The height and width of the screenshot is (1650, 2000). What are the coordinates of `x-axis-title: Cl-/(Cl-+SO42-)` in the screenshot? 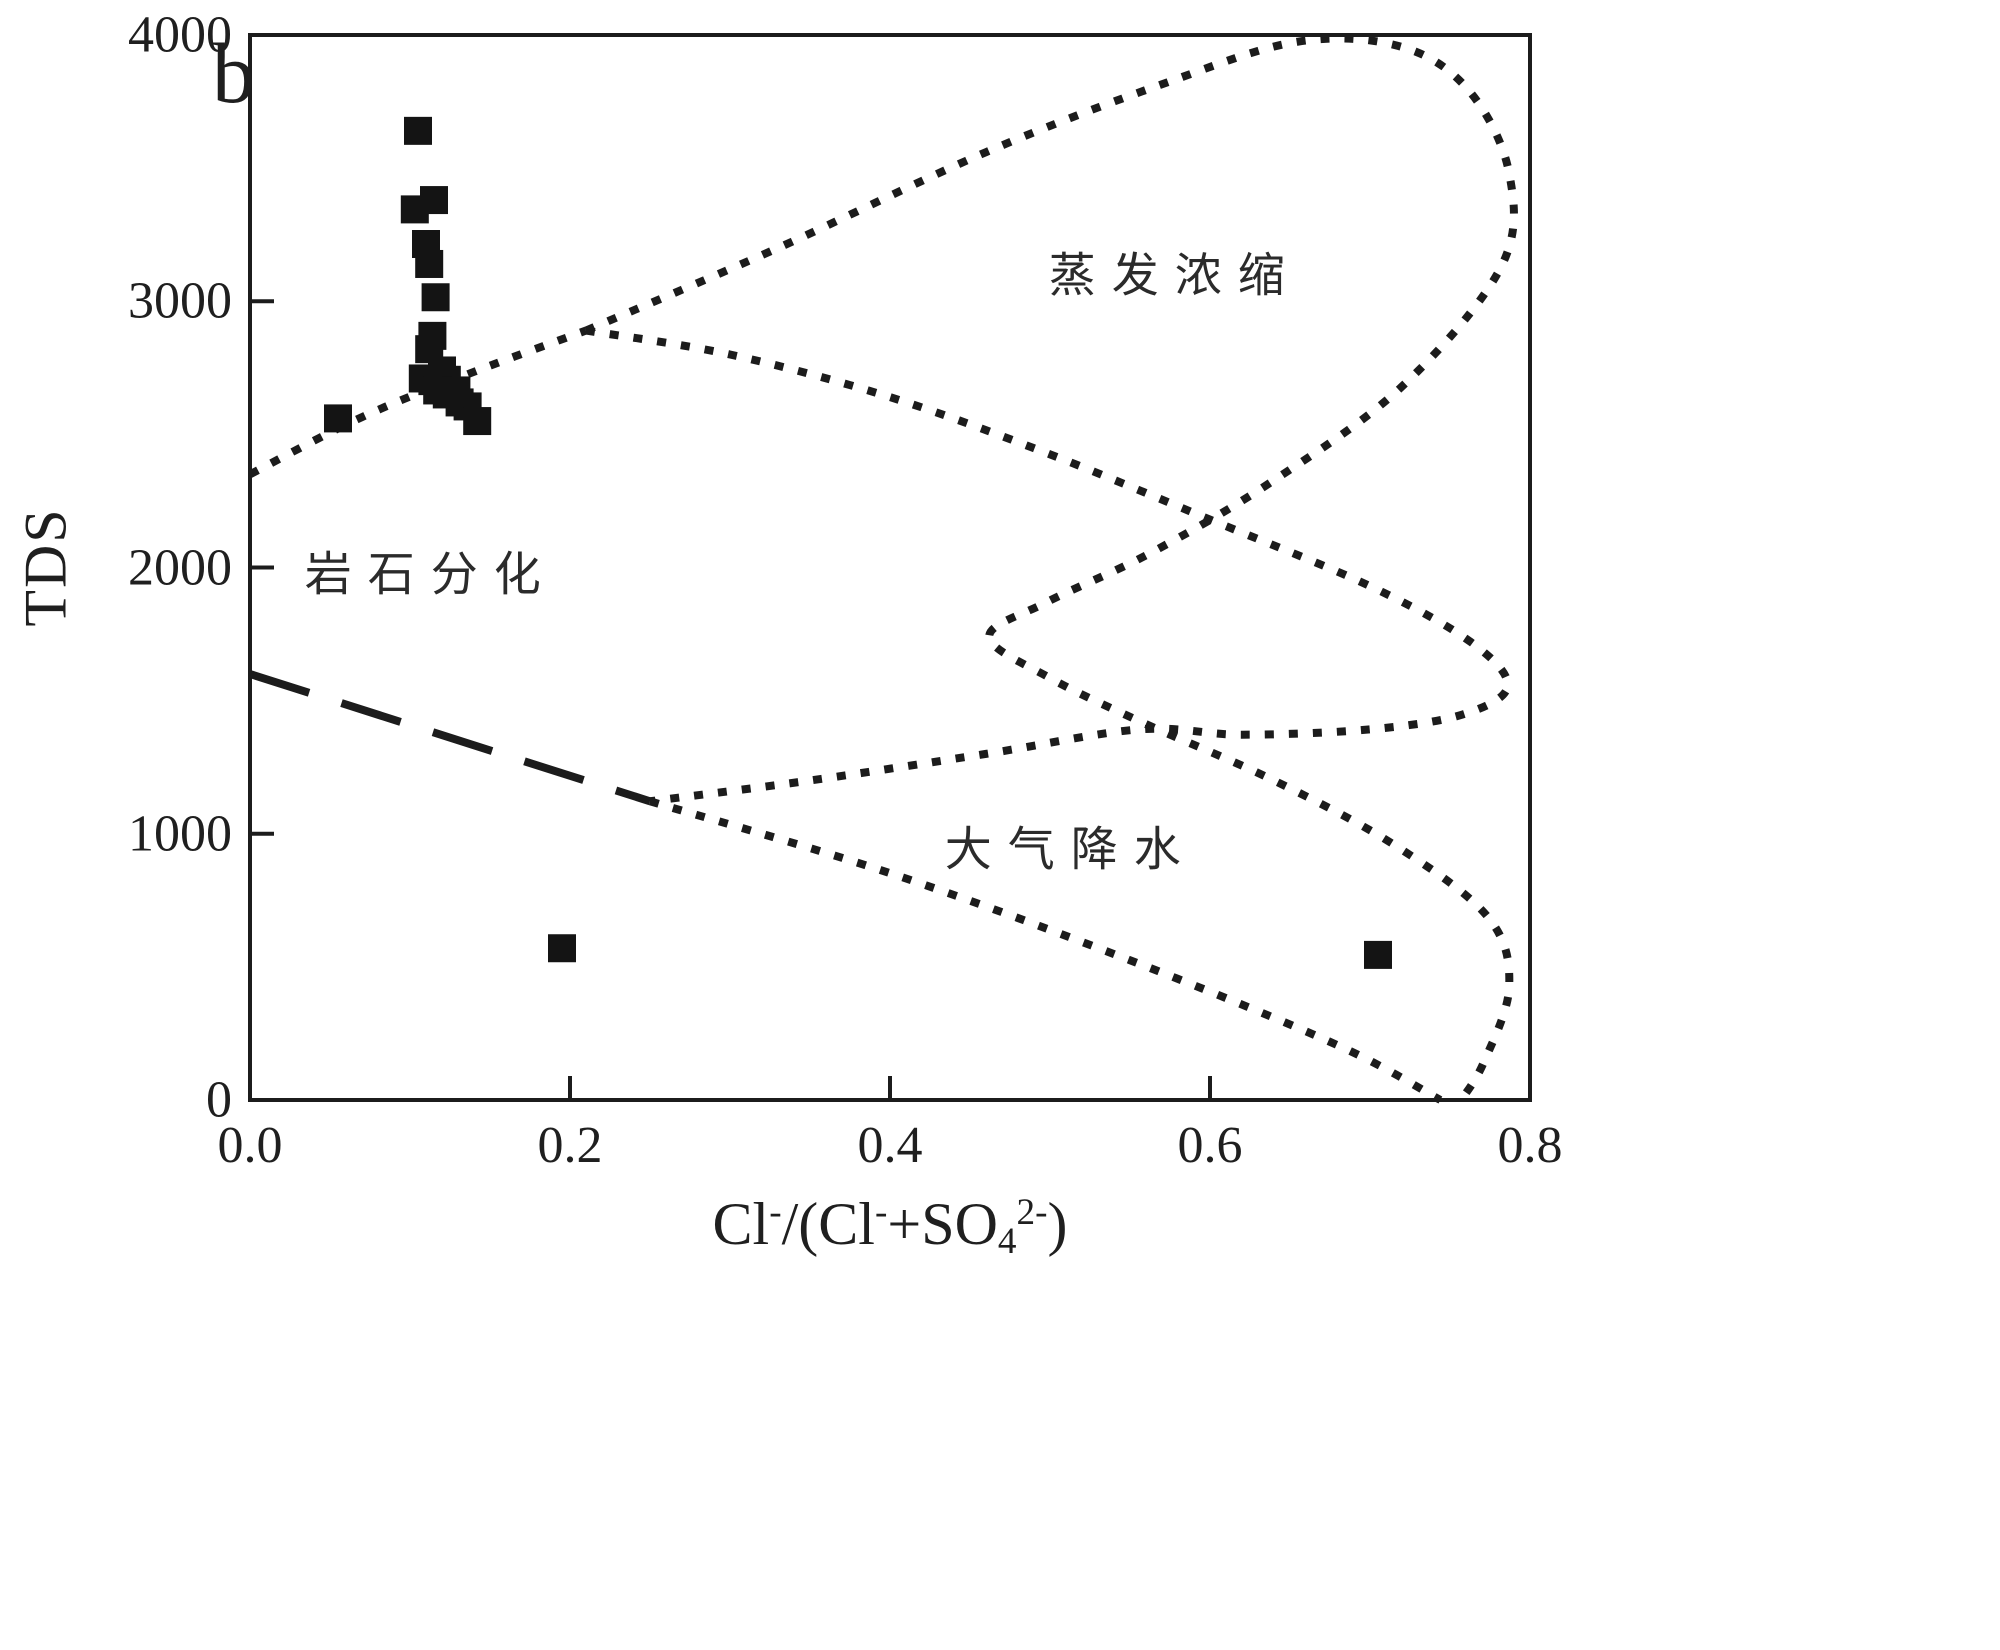 It's located at (890, 1226).